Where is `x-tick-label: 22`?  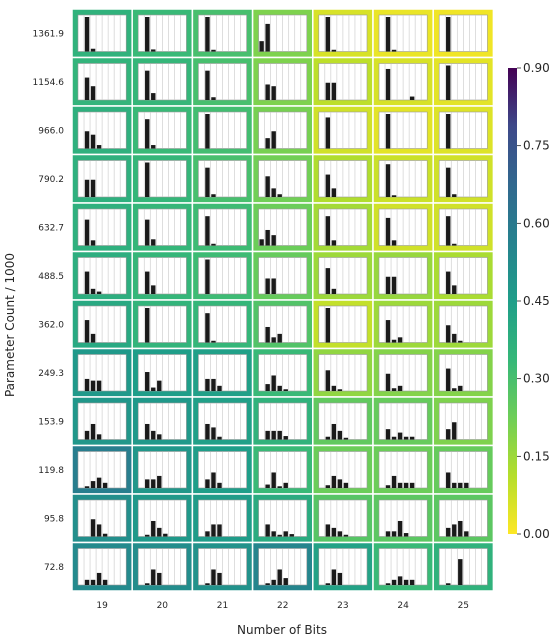 x-tick-label: 22 is located at coordinates (282, 606).